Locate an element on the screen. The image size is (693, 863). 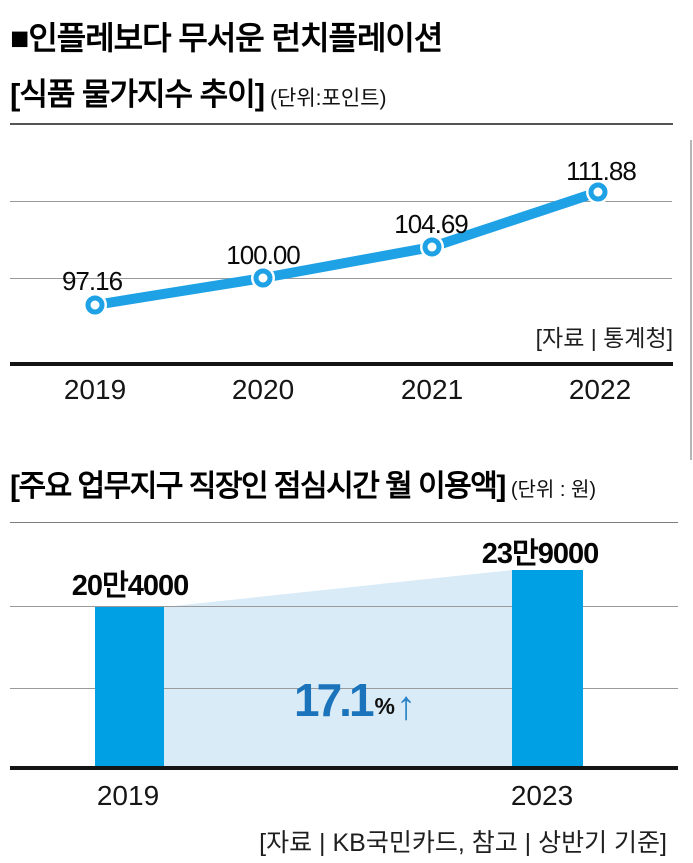
chart1-source: [자료 | 통계청] is located at coordinates (604, 338).